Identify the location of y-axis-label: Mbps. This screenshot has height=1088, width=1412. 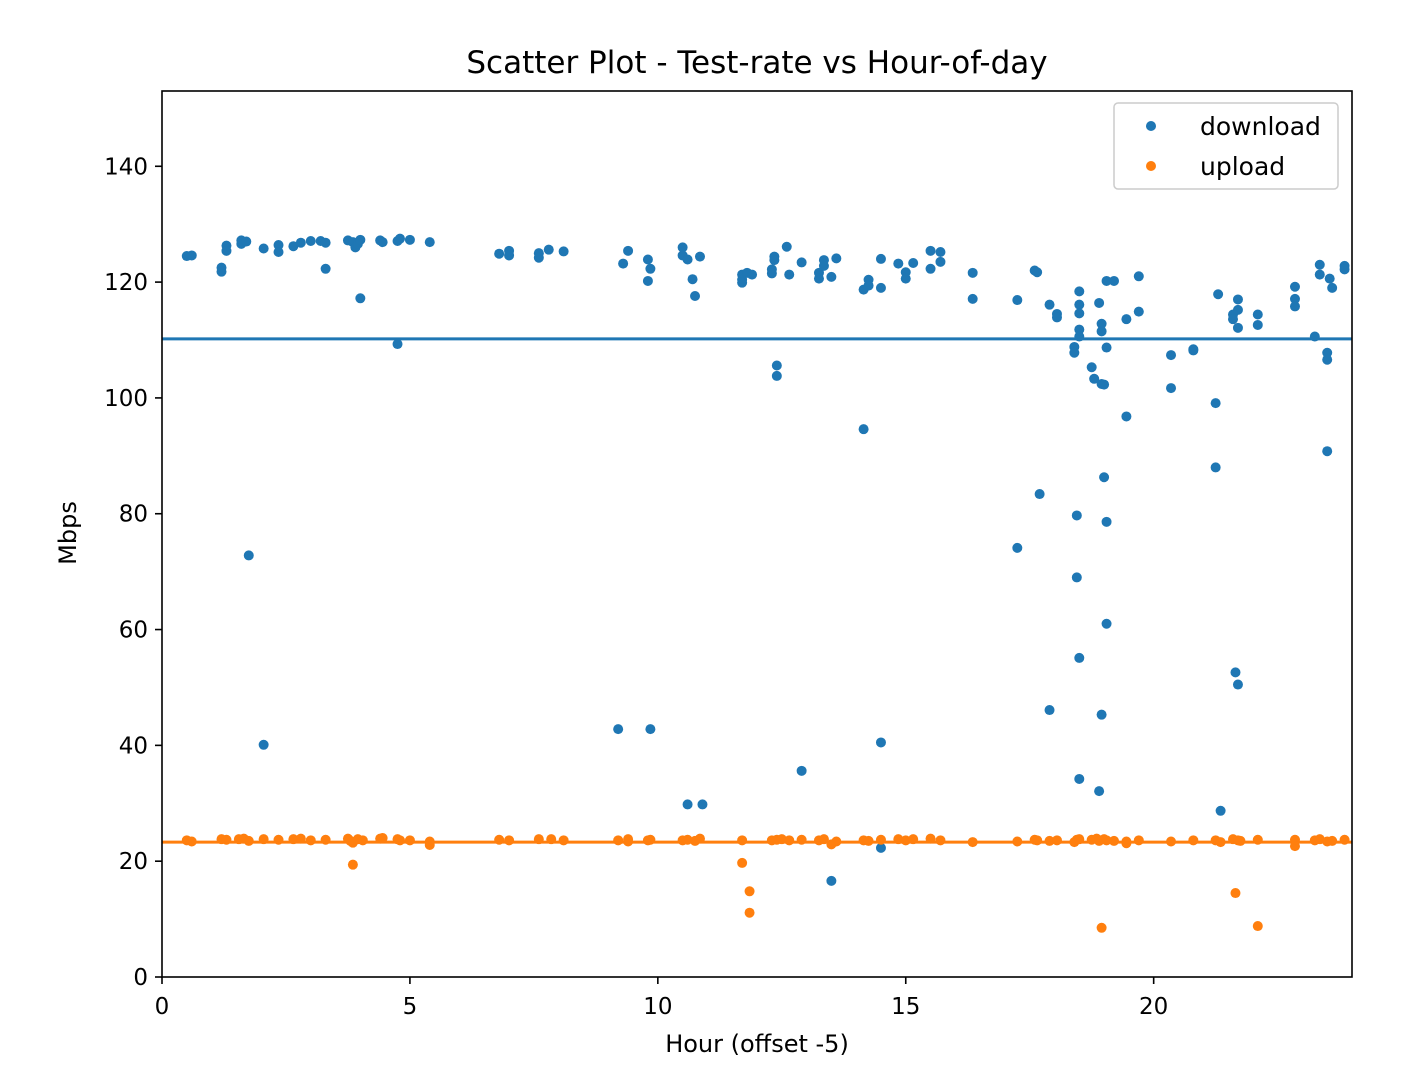
(68, 533).